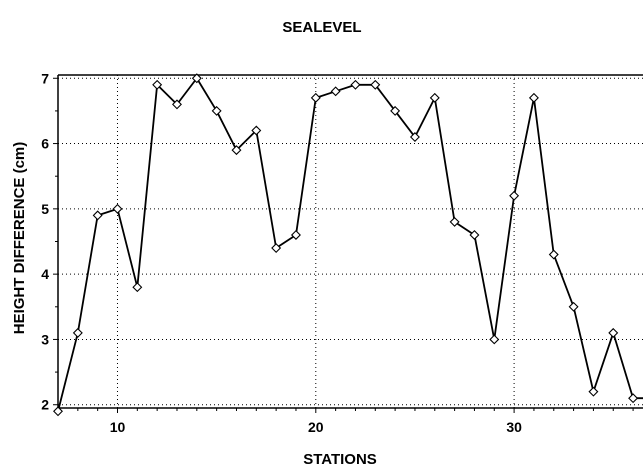 Image resolution: width=643 pixels, height=469 pixels. I want to click on x-axis-label: STATIONS, so click(340, 459).